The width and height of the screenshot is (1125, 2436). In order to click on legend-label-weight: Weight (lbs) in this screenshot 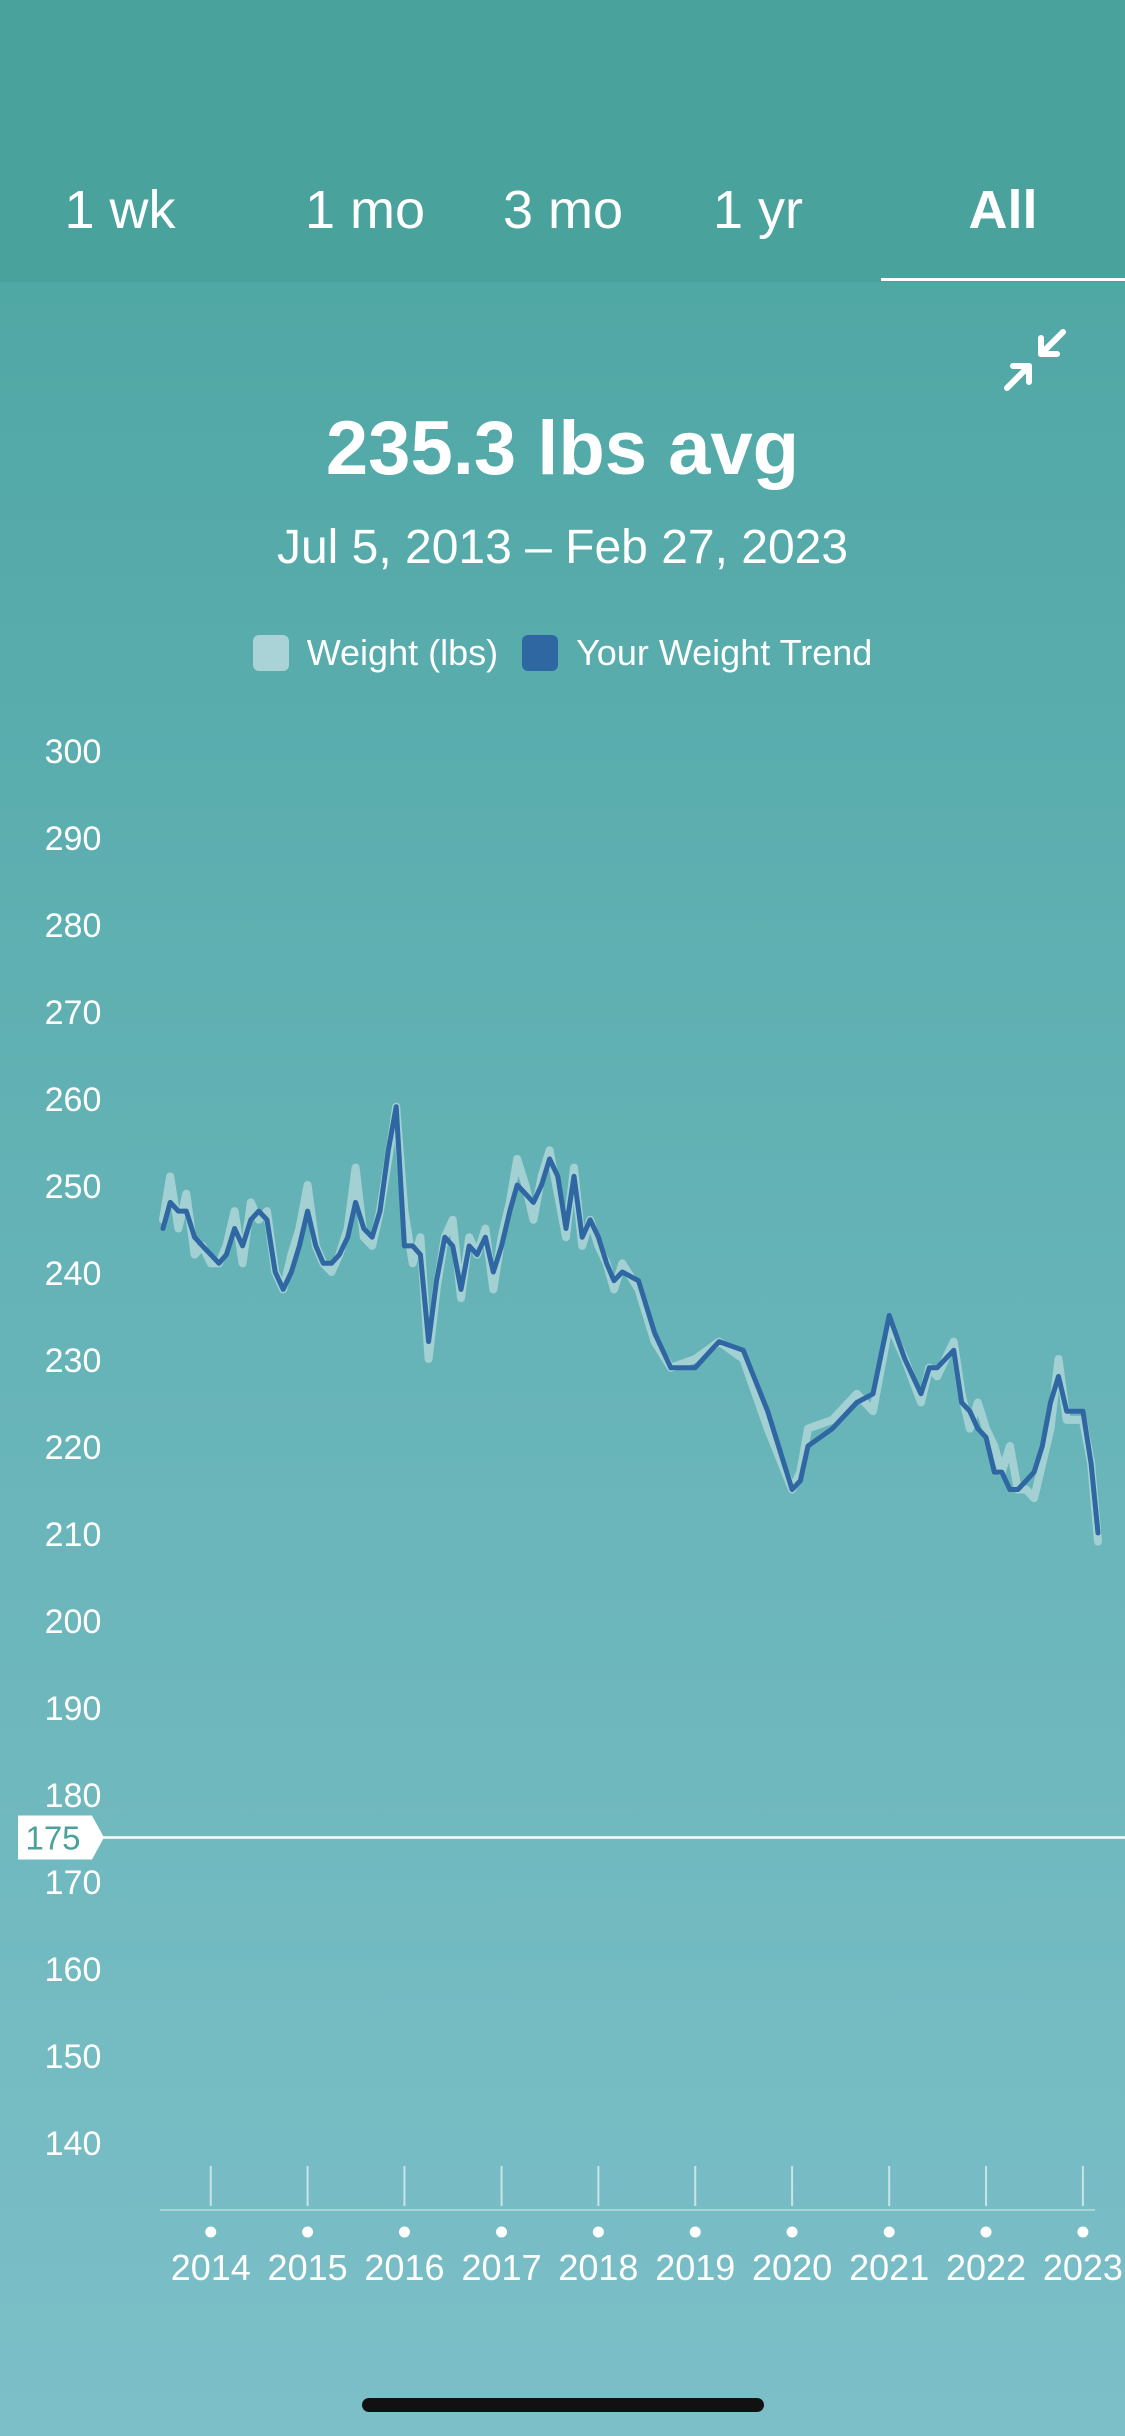, I will do `click(402, 652)`.